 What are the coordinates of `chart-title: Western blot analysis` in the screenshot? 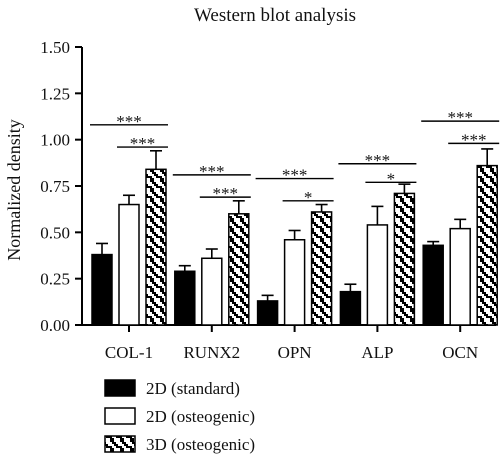 It's located at (275, 15).